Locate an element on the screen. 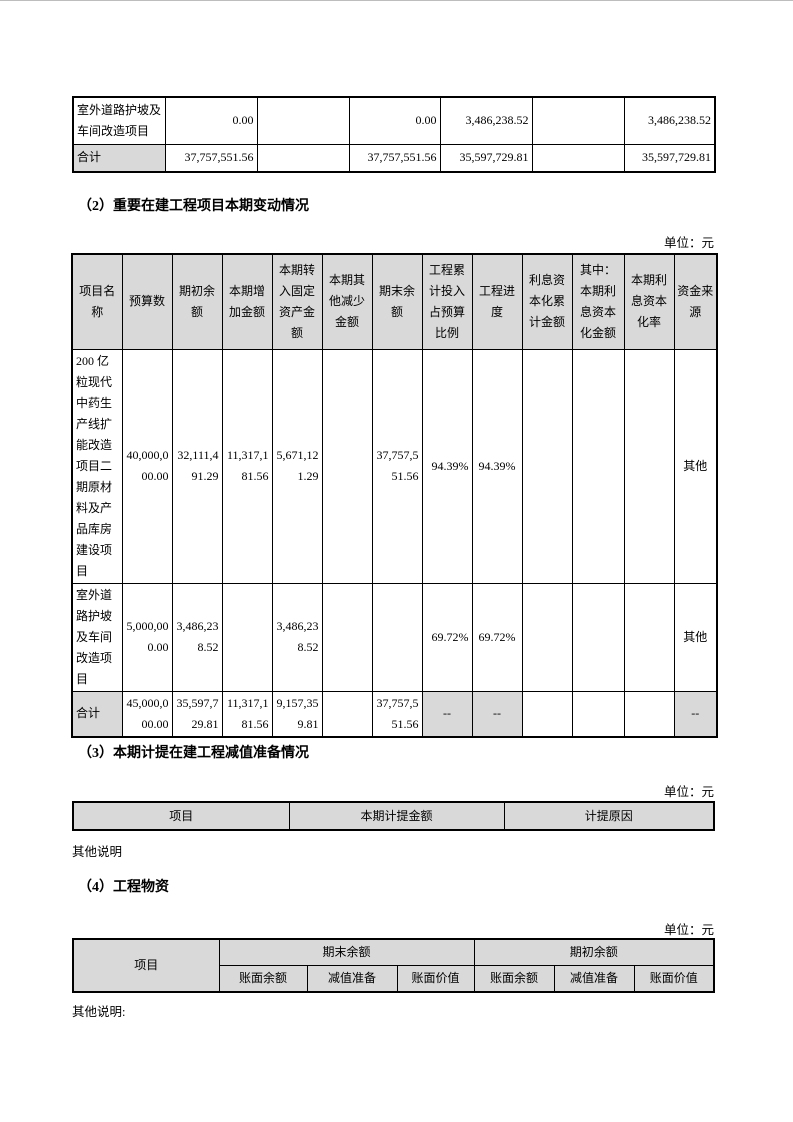  column-header: 项目名称 is located at coordinates (97, 301).